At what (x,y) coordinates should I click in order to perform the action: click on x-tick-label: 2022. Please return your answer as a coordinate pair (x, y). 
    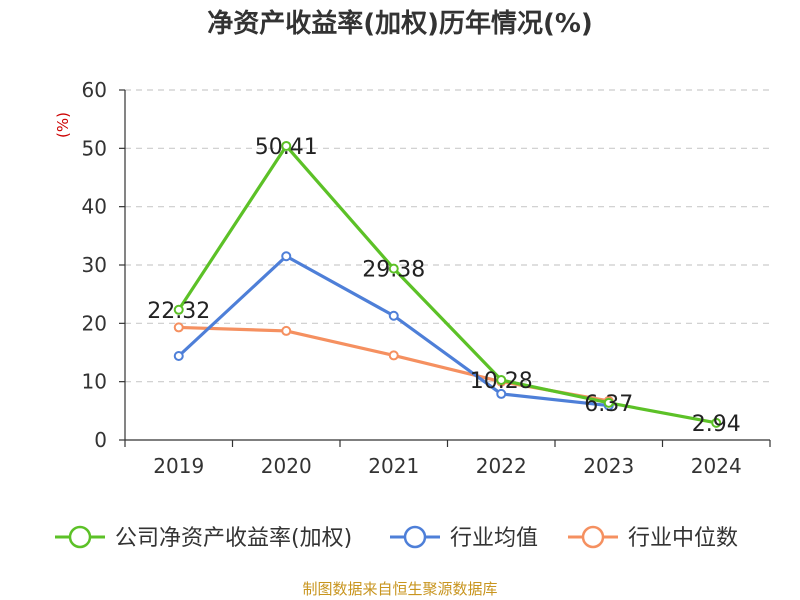
    Looking at the image, I should click on (501, 466).